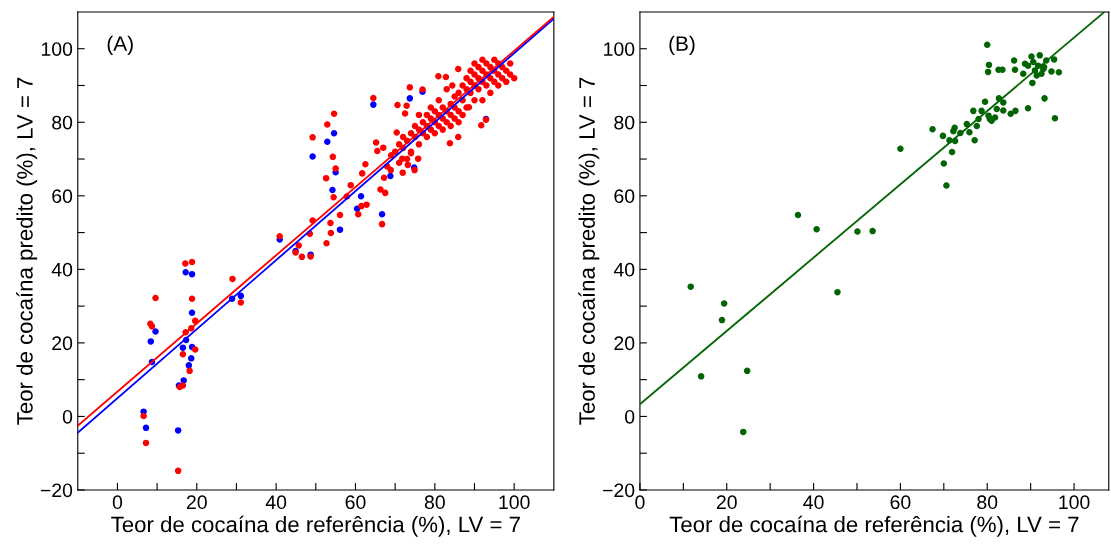  I want to click on annotation: (B), so click(682, 45).